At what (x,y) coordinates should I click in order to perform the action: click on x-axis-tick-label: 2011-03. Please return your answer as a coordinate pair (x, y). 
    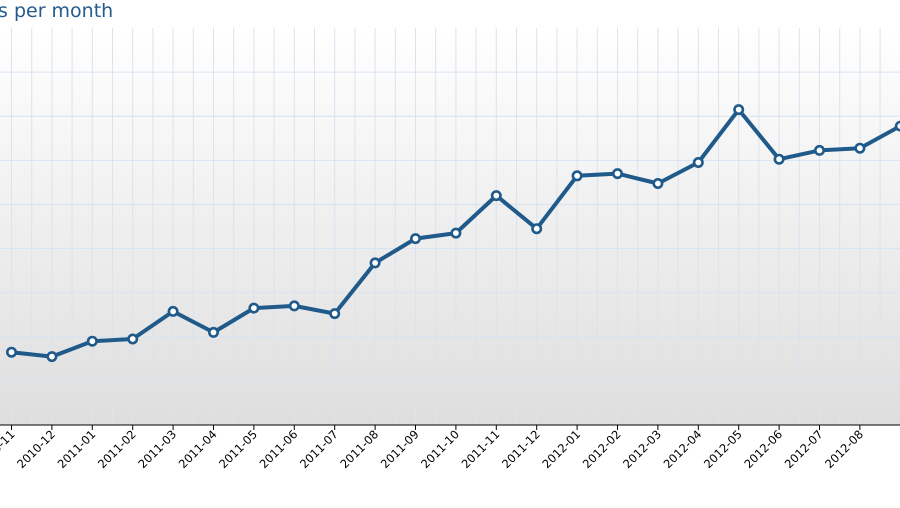
    Looking at the image, I should click on (157, 449).